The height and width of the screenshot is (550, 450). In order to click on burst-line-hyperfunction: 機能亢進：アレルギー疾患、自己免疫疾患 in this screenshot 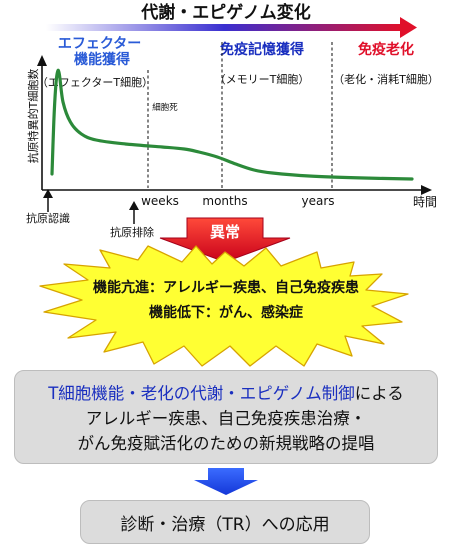, I will do `click(226, 287)`.